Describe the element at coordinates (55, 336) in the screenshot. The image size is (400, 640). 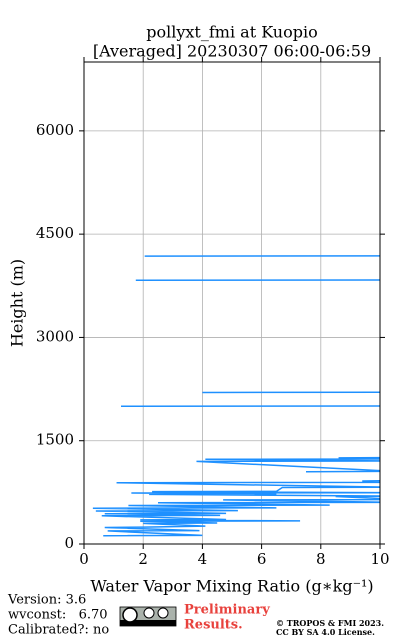
I see `y-tick-label: 3000` at that location.